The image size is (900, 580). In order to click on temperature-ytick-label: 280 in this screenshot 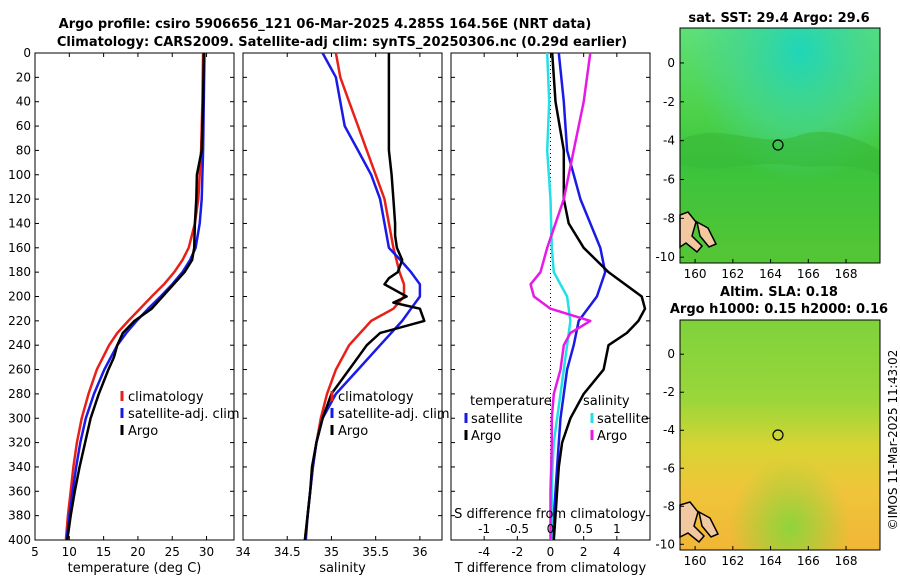, I will do `click(19, 394)`.